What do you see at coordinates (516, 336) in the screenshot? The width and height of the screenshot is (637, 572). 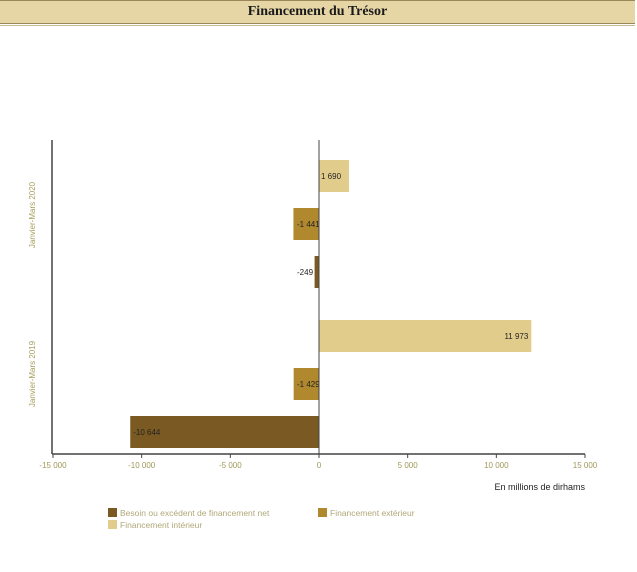 I see `data-label: 11 973` at bounding box center [516, 336].